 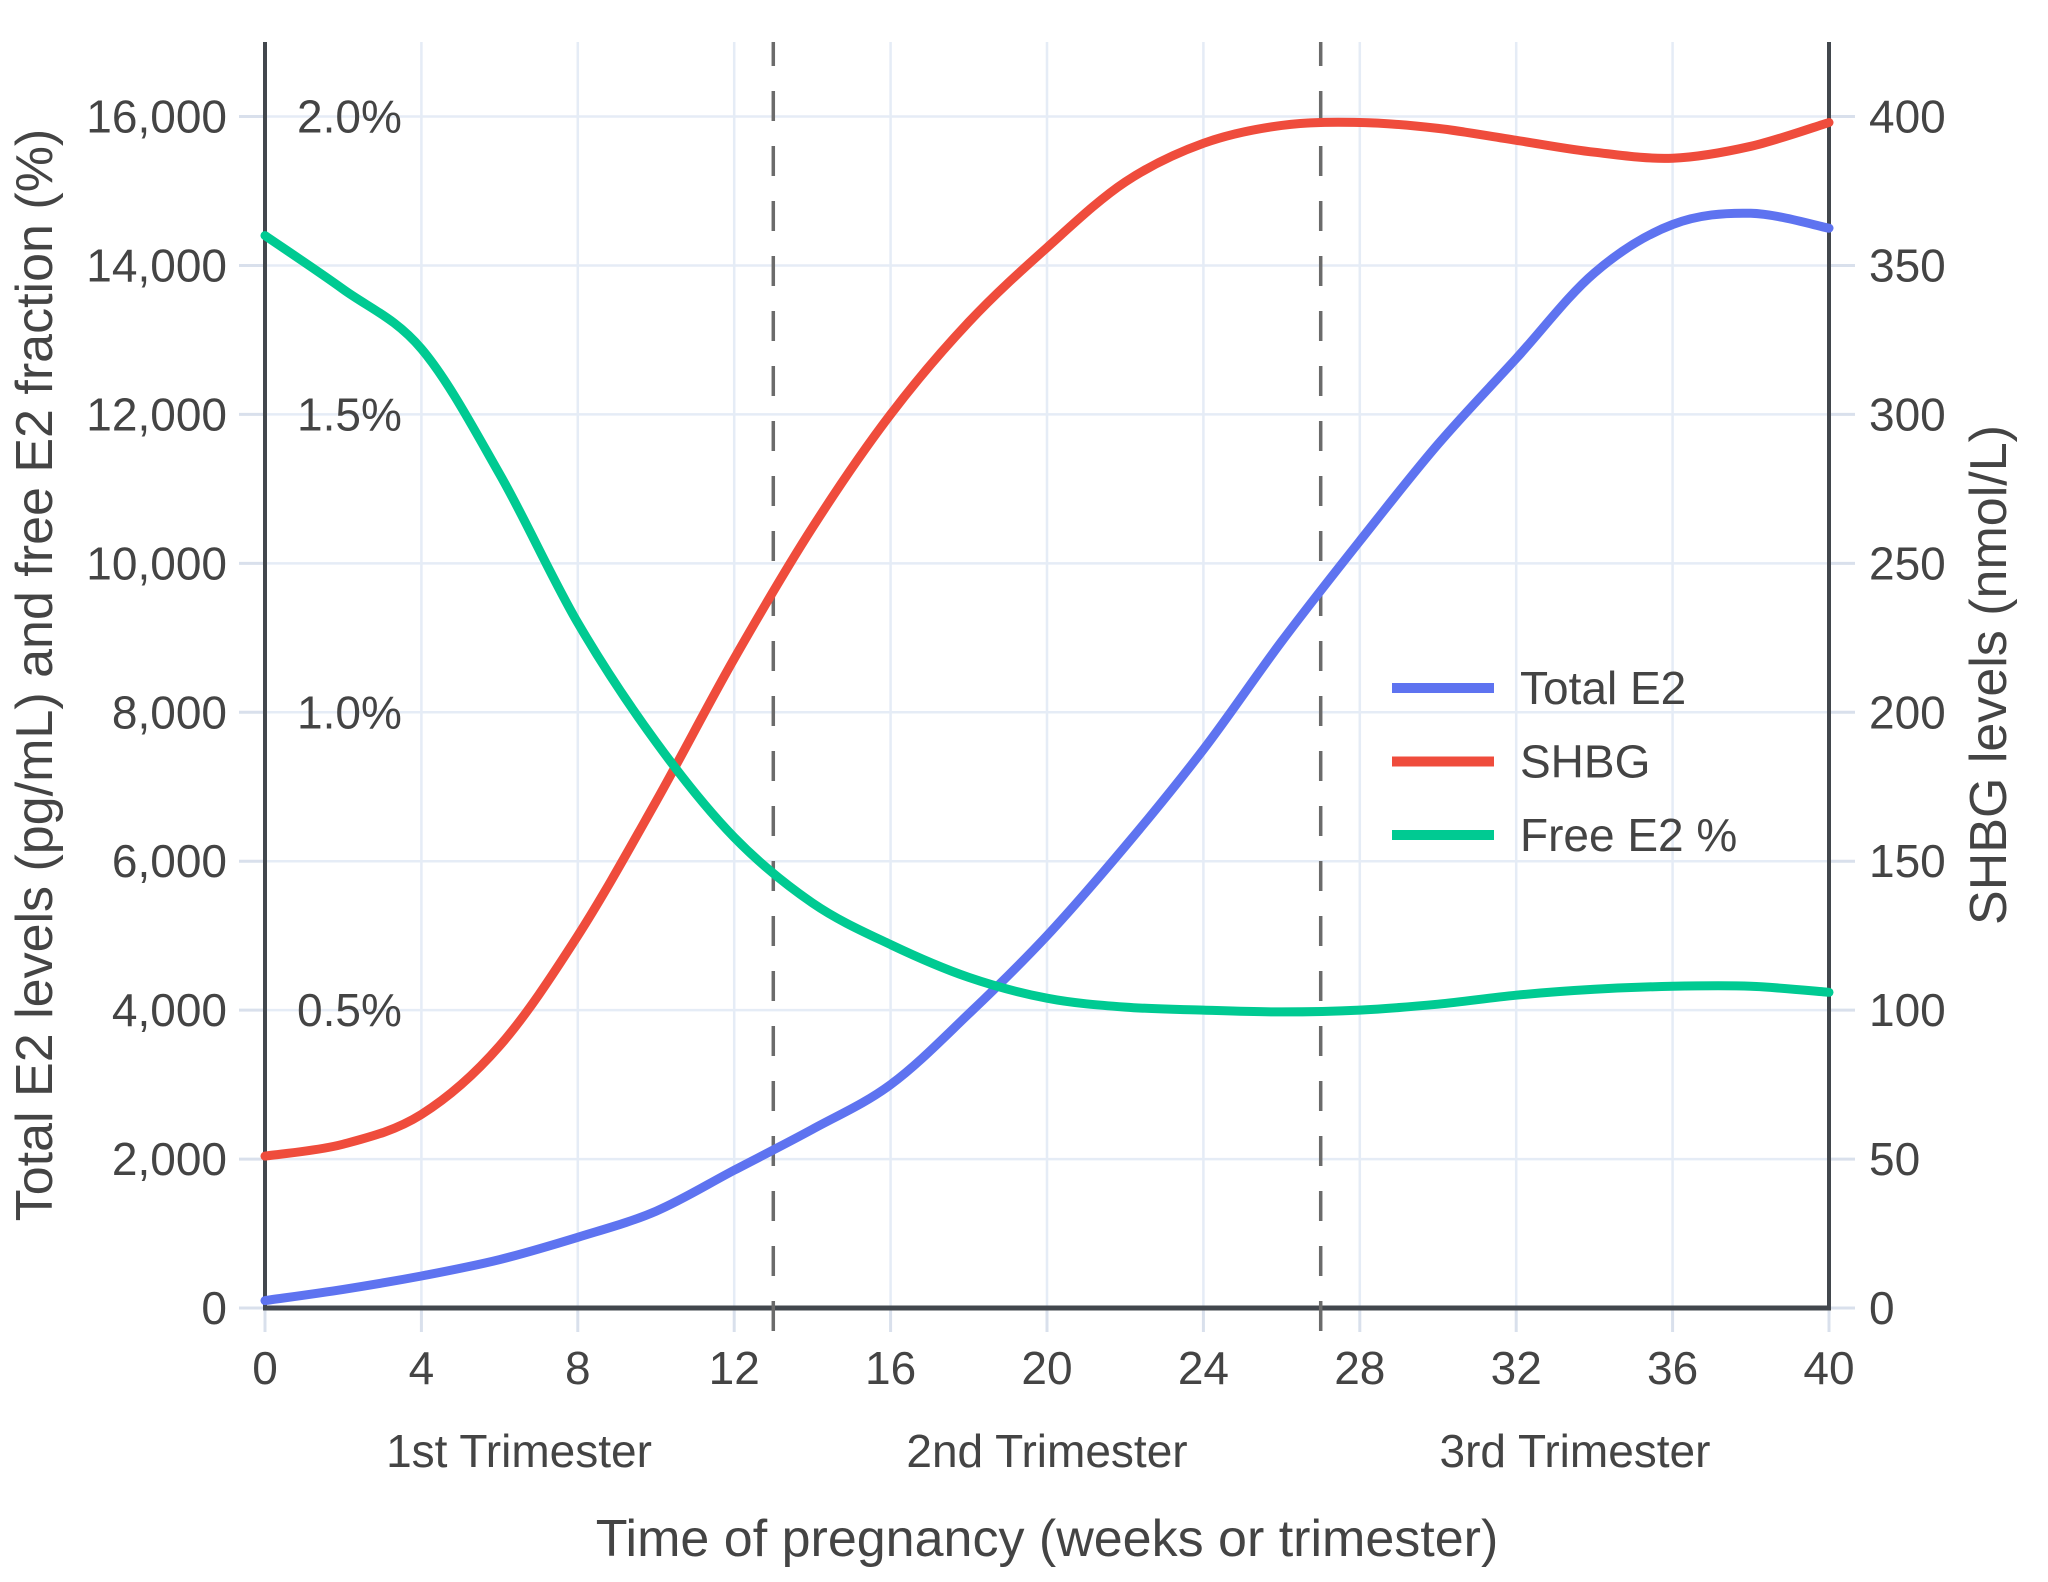 I want to click on legend-item-shbg: SHBG, so click(x=1521, y=762).